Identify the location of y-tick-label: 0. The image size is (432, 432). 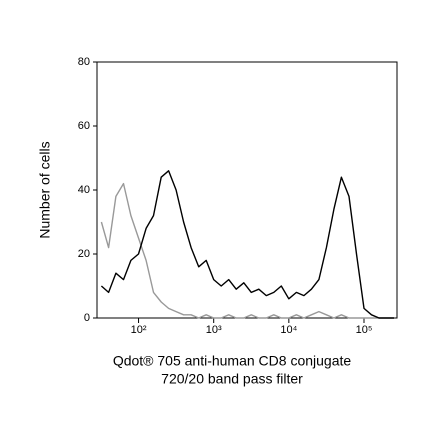
(87, 318).